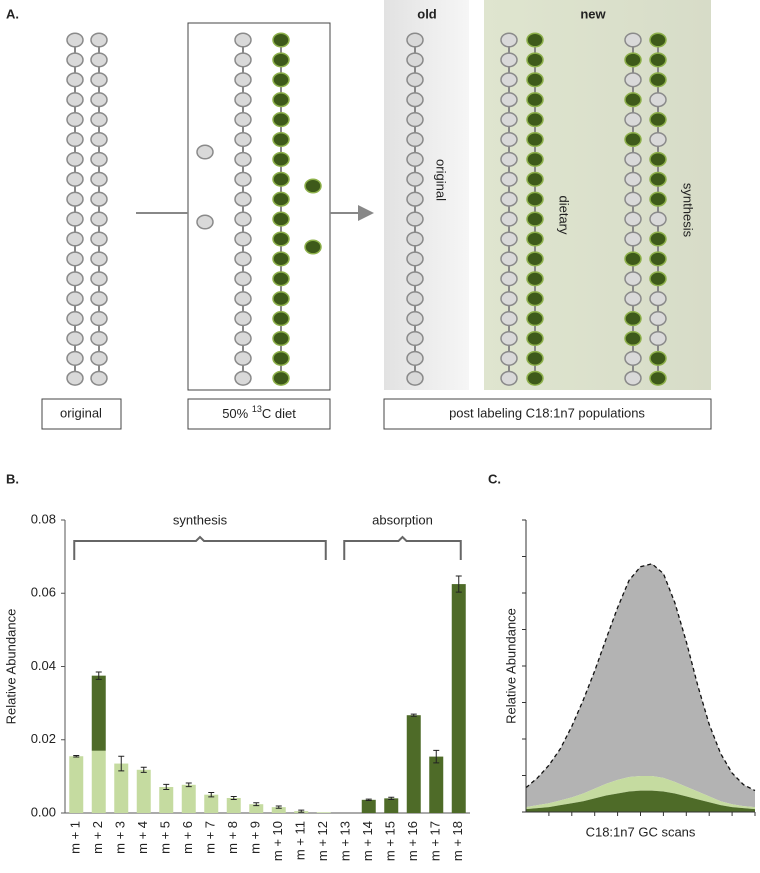 The width and height of the screenshot is (760, 873). I want to click on area, so click(640, 792).